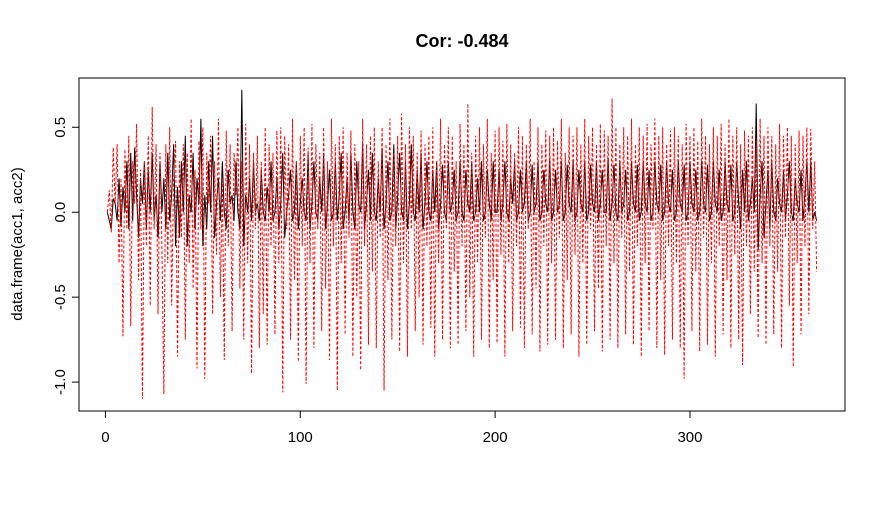 The image size is (885, 510). I want to click on y-tick-label: -0.5, so click(60, 297).